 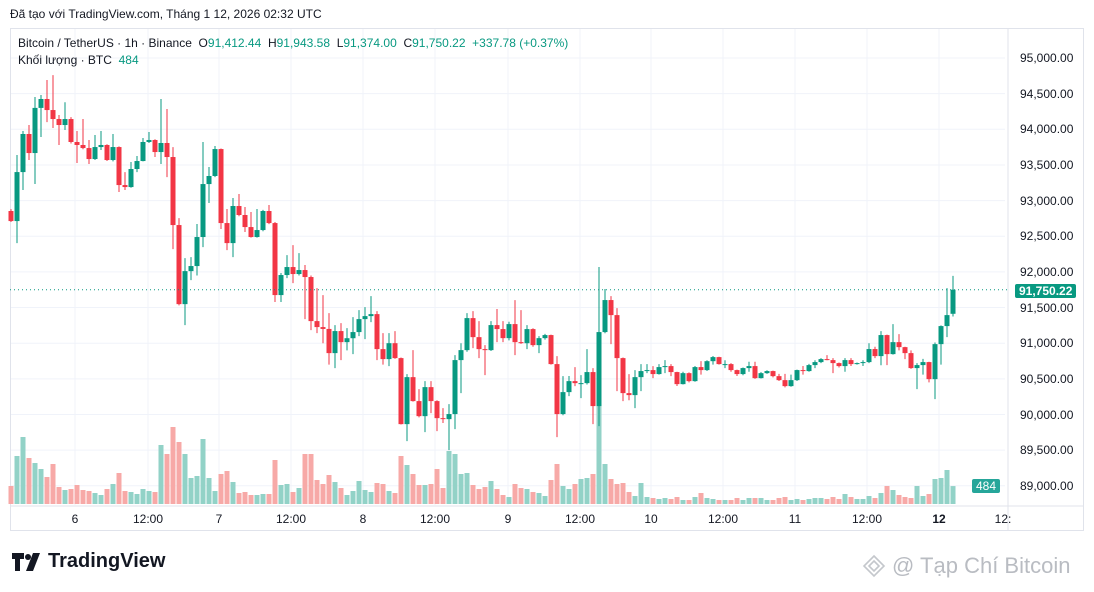 What do you see at coordinates (1047, 450) in the screenshot?
I see `price-tick-label: 89,500.00` at bounding box center [1047, 450].